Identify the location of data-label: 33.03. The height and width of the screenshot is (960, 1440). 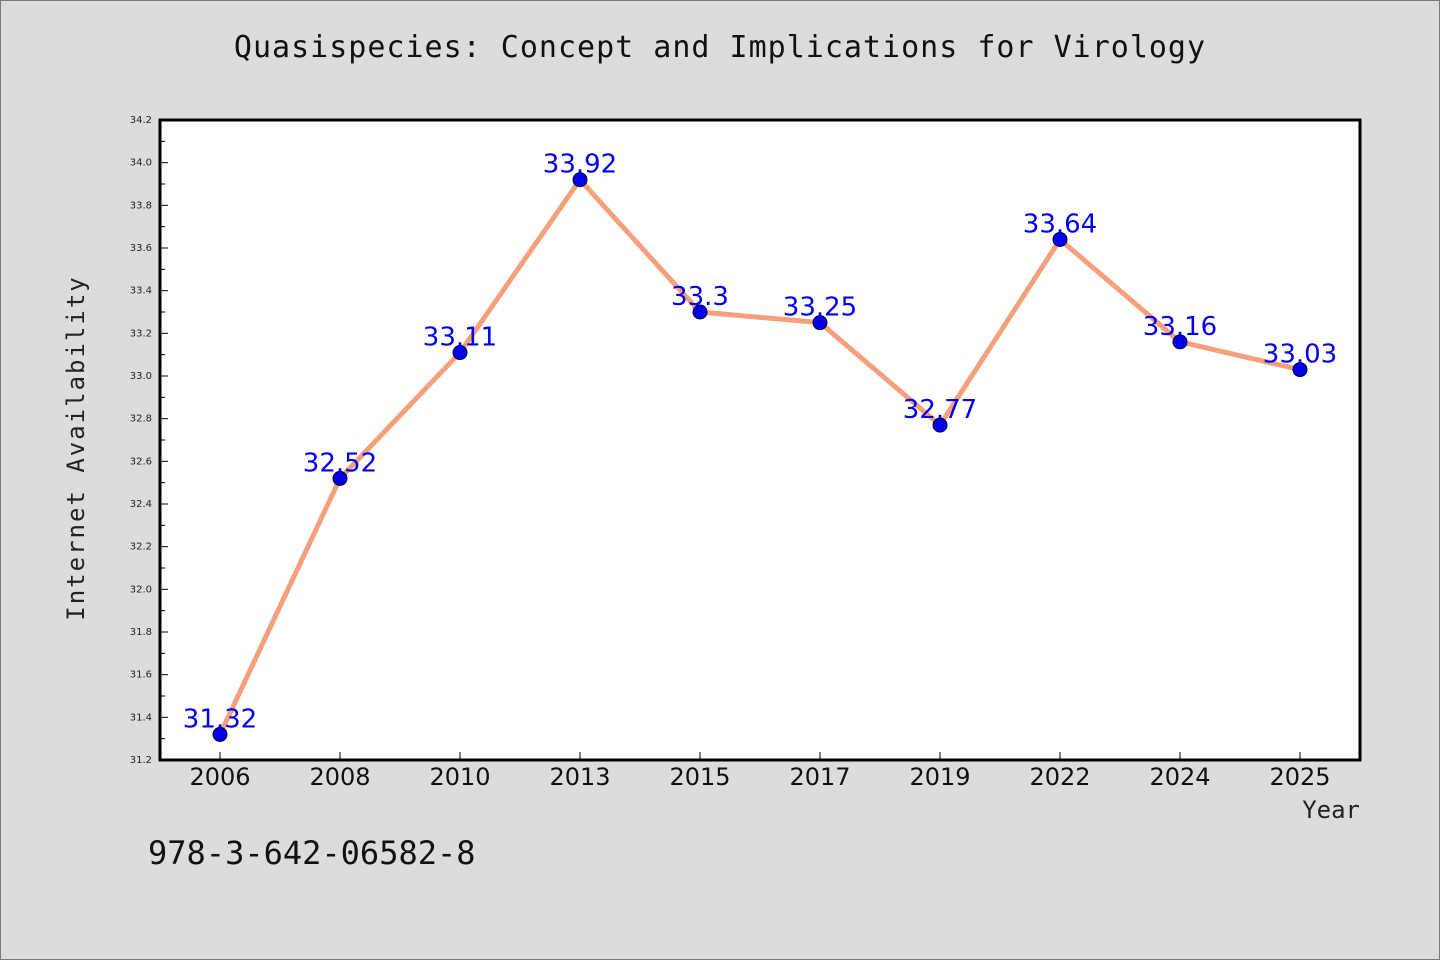
(1300, 355).